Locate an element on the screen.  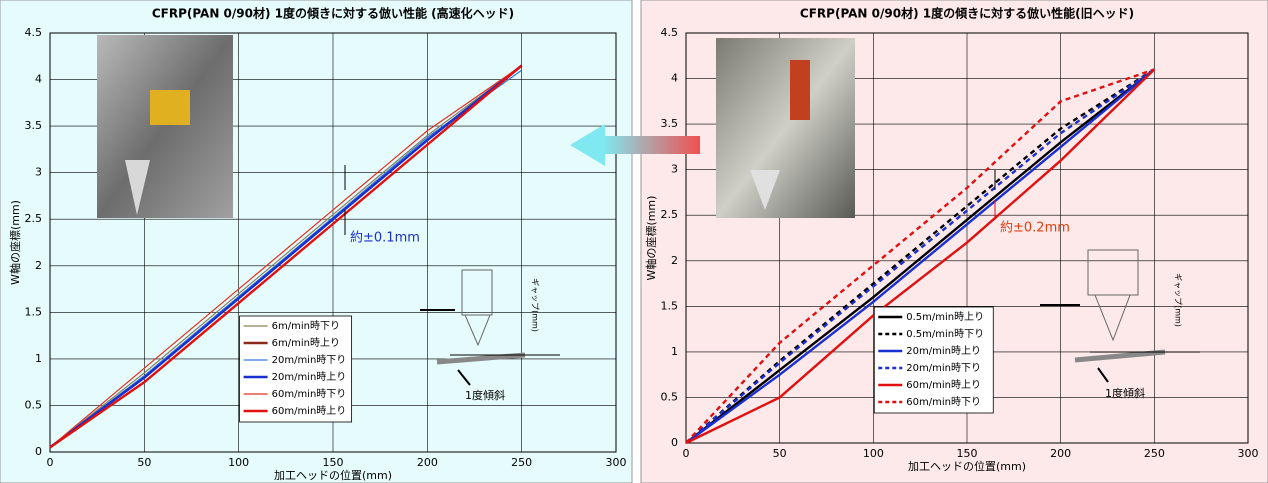
legend-label: 0.5m/min時上り is located at coordinates (945, 317).